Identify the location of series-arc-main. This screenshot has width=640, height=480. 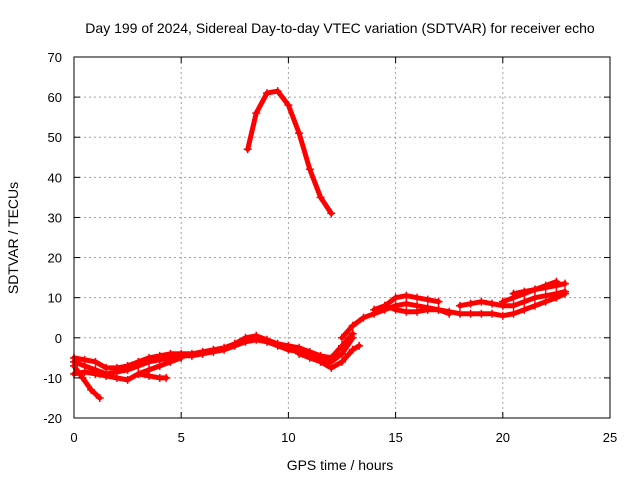
(289, 152).